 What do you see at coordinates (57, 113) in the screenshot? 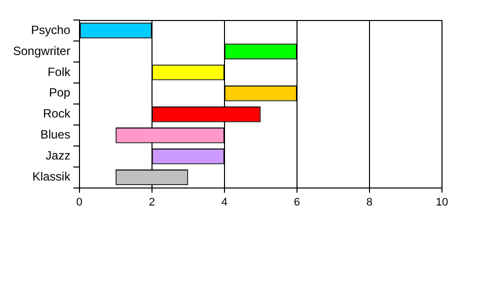
I see `y-tick-label: Rock` at bounding box center [57, 113].